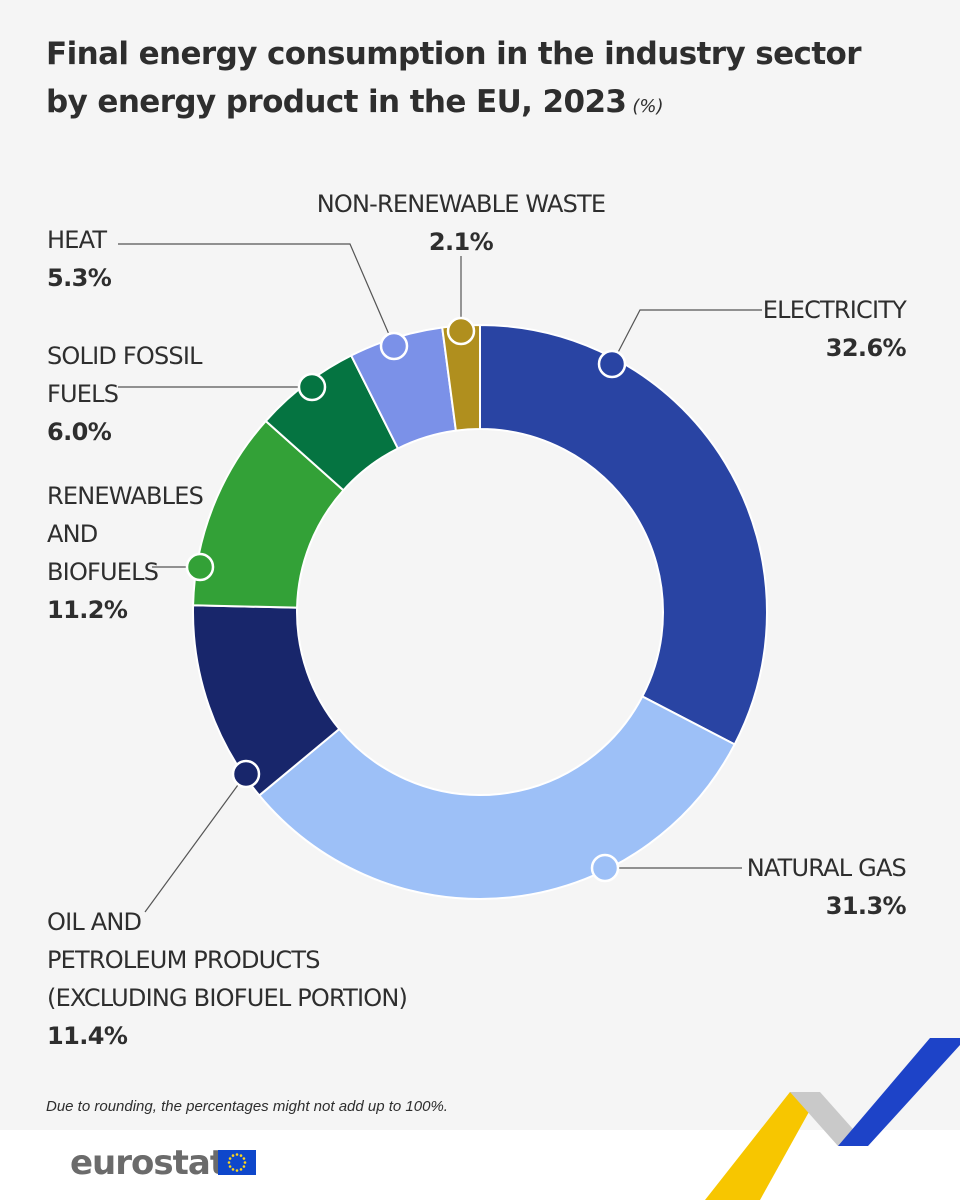  What do you see at coordinates (835, 310) in the screenshot?
I see `label-name-line: ELECTRICITY` at bounding box center [835, 310].